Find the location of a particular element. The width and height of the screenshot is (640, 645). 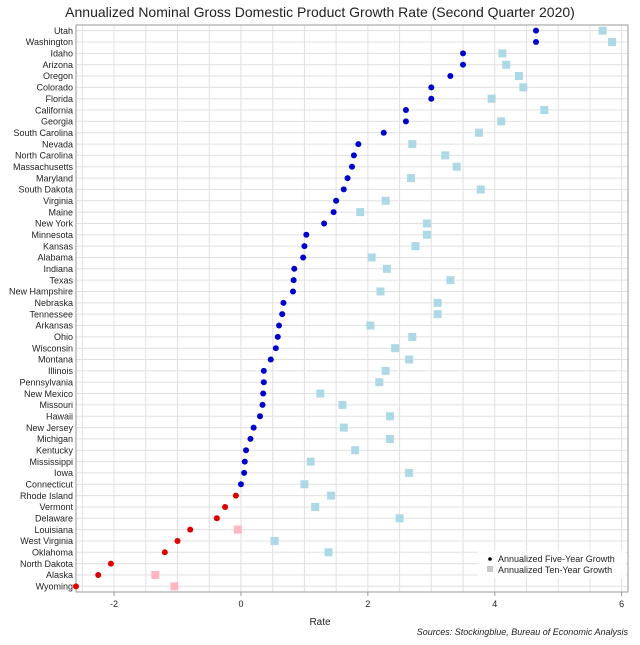

state-label: Delaware is located at coordinates (54, 518).